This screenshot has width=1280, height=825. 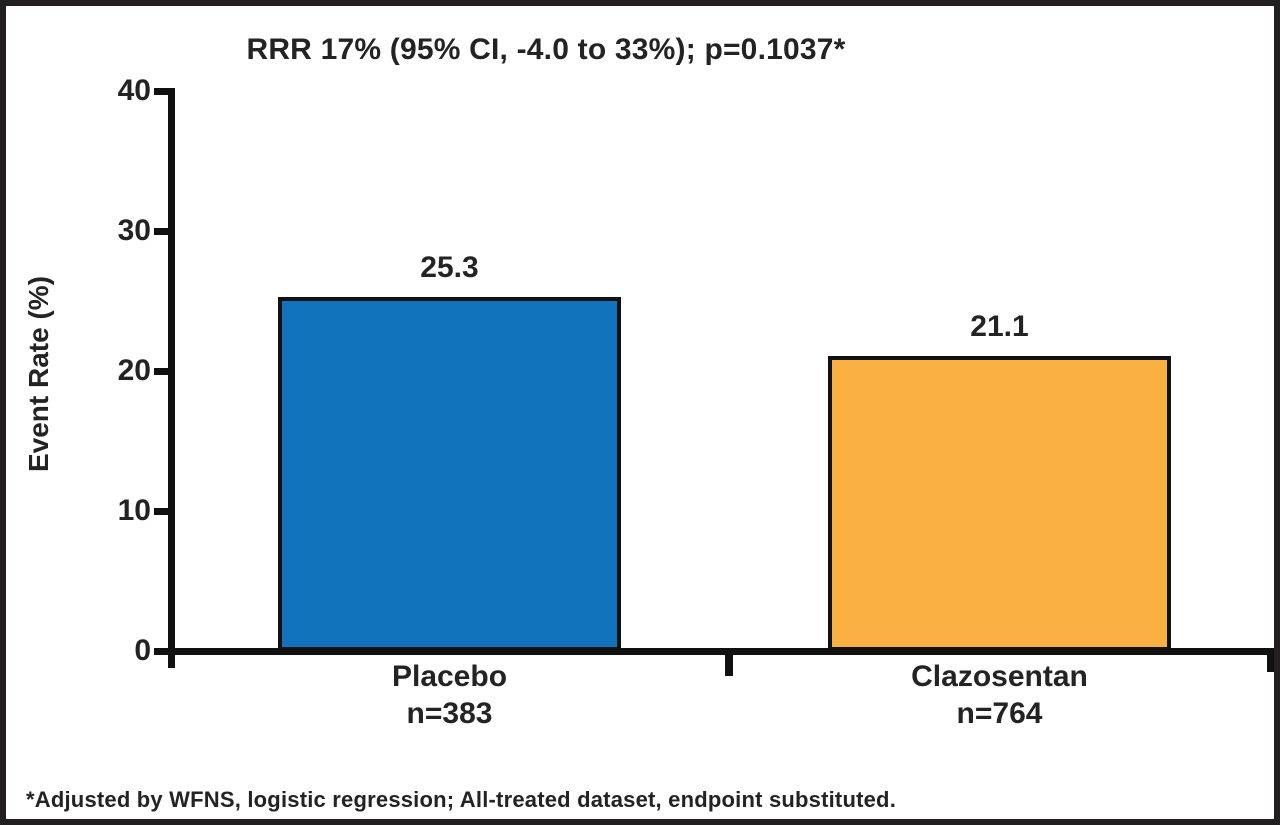 What do you see at coordinates (171, 378) in the screenshot?
I see `y-axis-line` at bounding box center [171, 378].